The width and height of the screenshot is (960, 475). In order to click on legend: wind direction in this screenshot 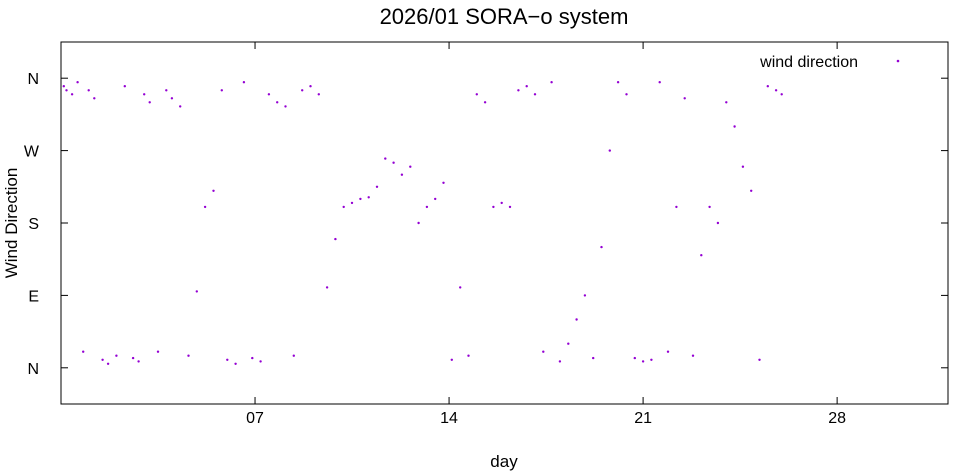, I will do `click(829, 62)`.